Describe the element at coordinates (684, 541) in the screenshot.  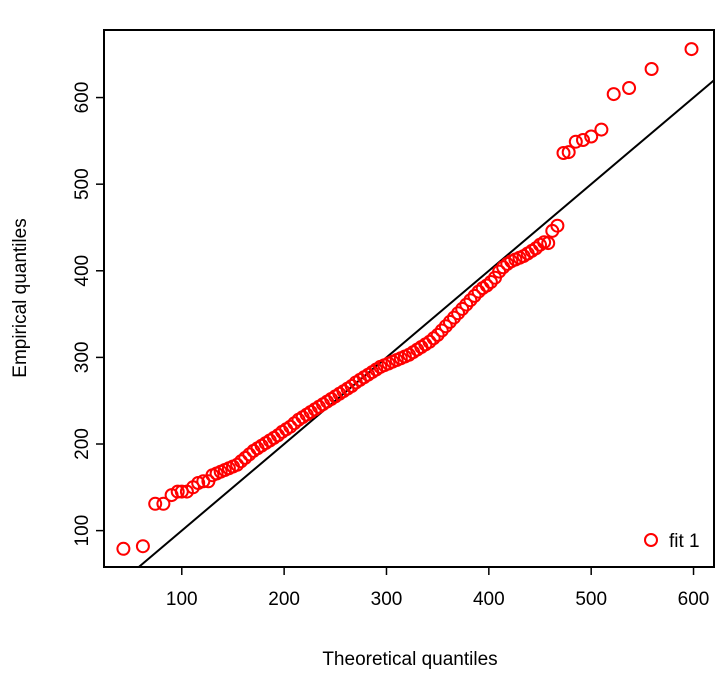
I see `legend-label-fit-1: fit 1` at that location.